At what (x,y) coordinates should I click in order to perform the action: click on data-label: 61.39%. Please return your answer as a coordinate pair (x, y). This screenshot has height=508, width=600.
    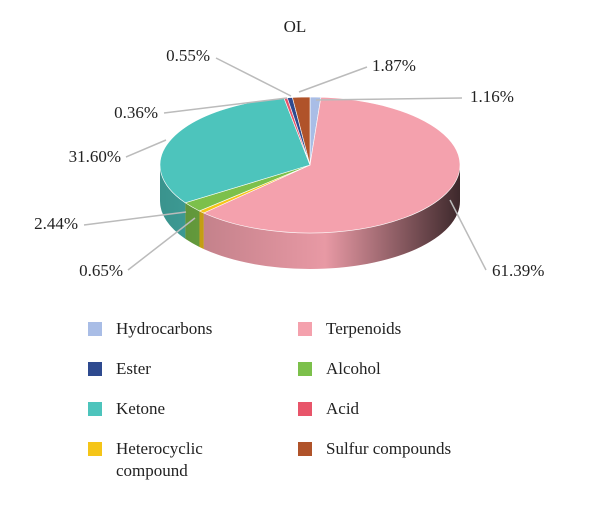
    Looking at the image, I should click on (518, 270).